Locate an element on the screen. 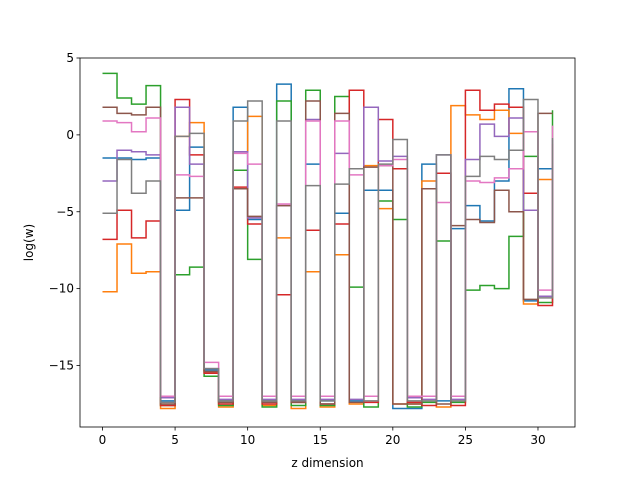 This screenshot has height=480, width=640. x-axis-label: z dimension is located at coordinates (327, 463).